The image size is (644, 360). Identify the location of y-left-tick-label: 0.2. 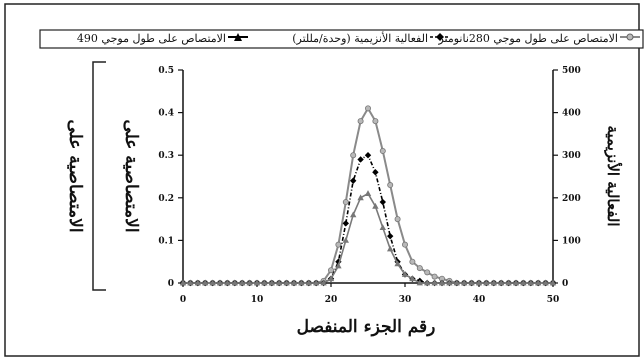
(166, 199).